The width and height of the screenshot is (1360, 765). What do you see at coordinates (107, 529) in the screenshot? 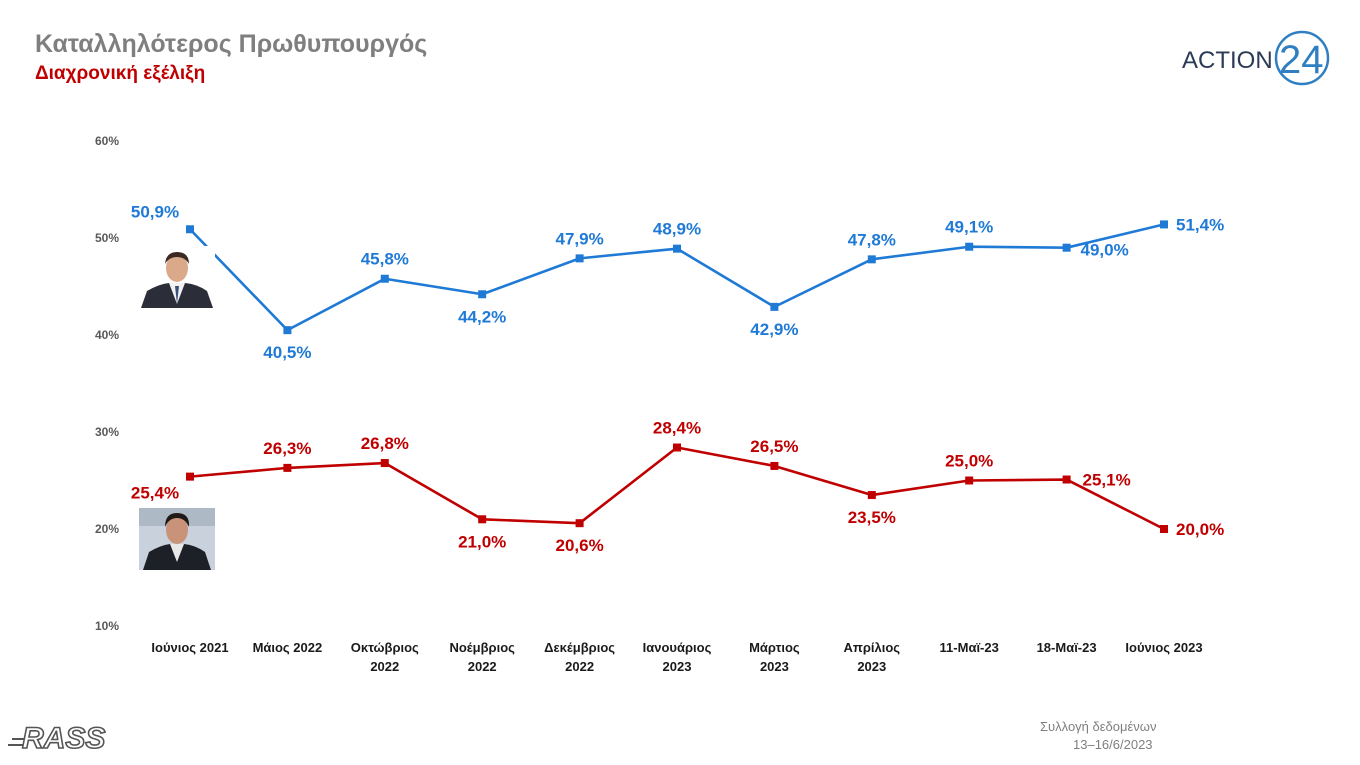
I see `y-tick-label: 20%` at bounding box center [107, 529].